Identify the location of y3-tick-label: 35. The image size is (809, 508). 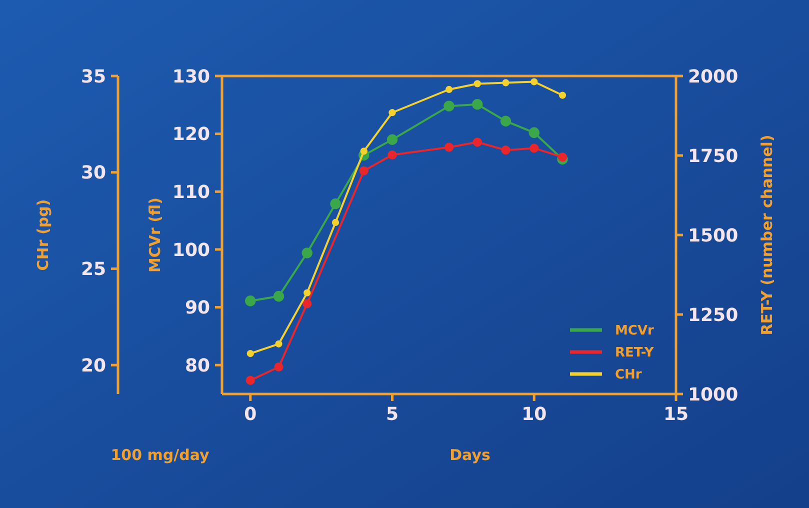
(93, 77).